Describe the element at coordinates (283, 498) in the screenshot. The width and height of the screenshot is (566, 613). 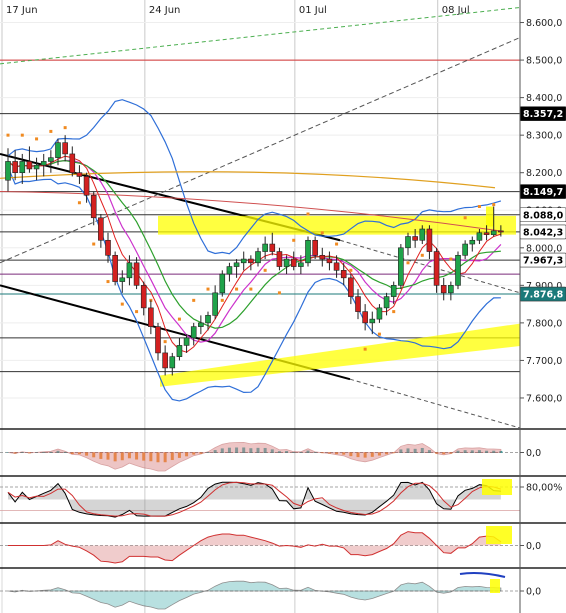
I see `stochastic-panel: 80,00%` at that location.